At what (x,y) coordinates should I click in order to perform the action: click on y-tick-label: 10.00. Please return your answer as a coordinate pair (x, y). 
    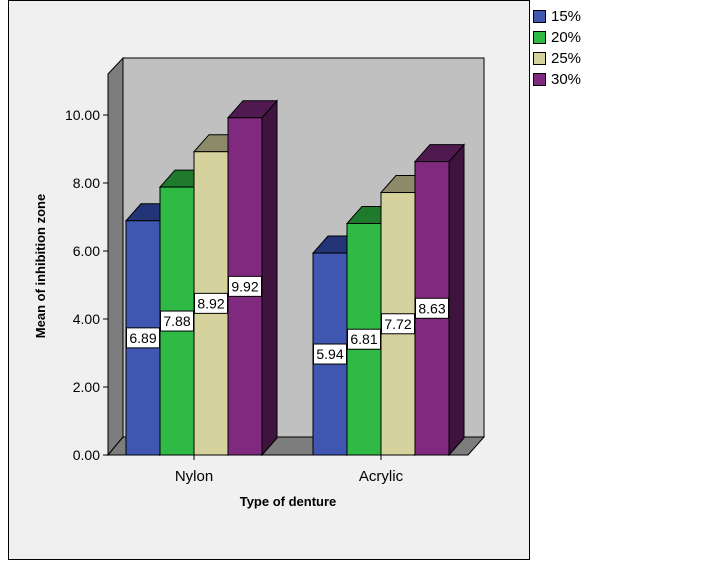
    Looking at the image, I should click on (82, 115).